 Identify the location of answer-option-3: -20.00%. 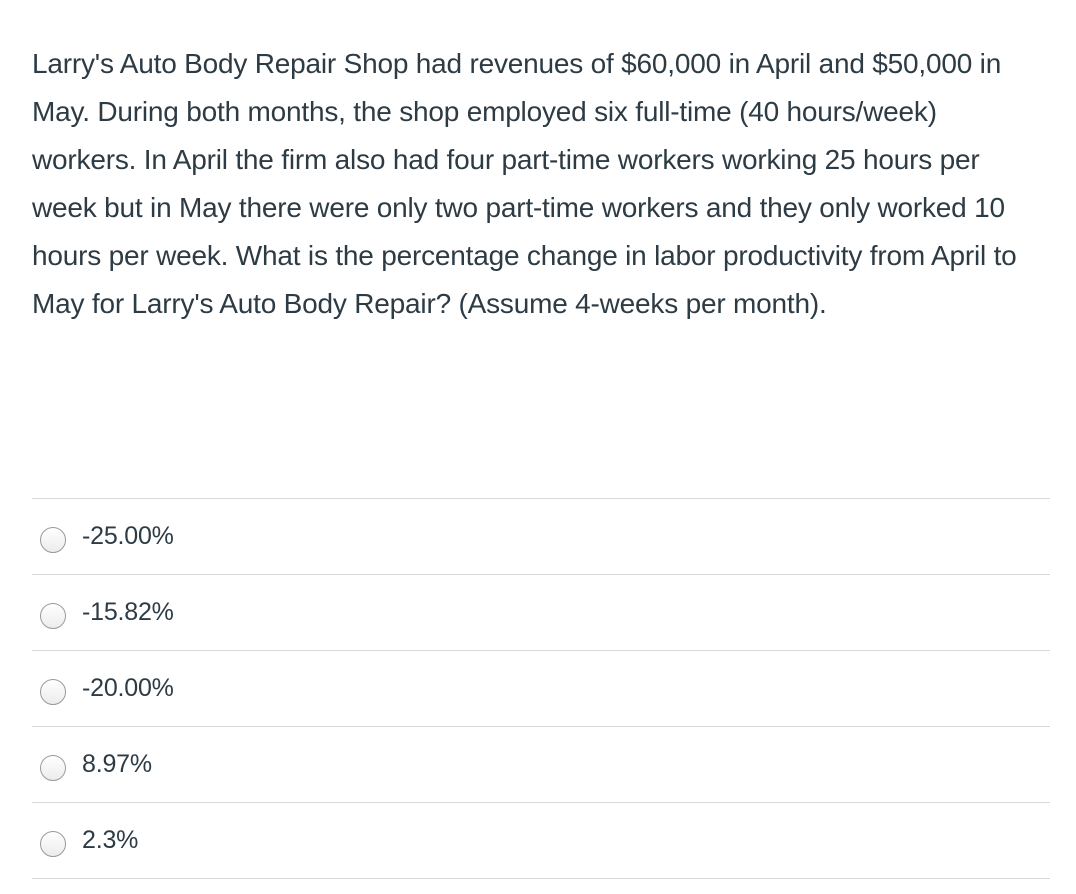
(541, 689).